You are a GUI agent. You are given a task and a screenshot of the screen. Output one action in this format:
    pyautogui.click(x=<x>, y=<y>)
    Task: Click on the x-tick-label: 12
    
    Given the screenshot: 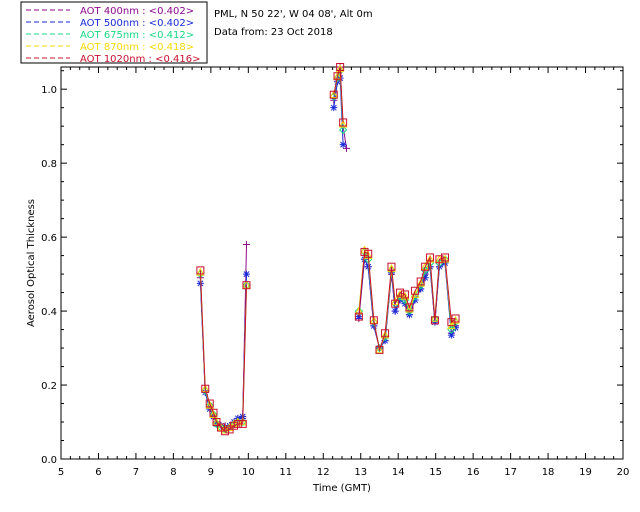 What is the action you would take?
    pyautogui.click(x=323, y=472)
    